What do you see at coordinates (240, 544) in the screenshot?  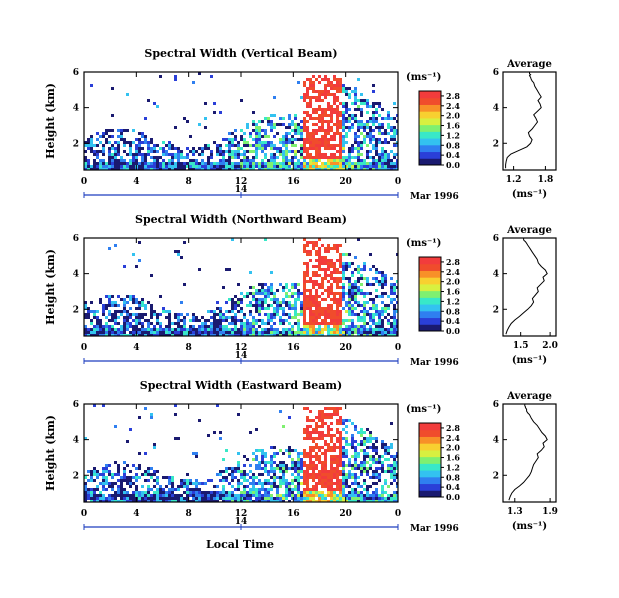 I see `x-axis-label-local-time: Local Time` at bounding box center [240, 544].